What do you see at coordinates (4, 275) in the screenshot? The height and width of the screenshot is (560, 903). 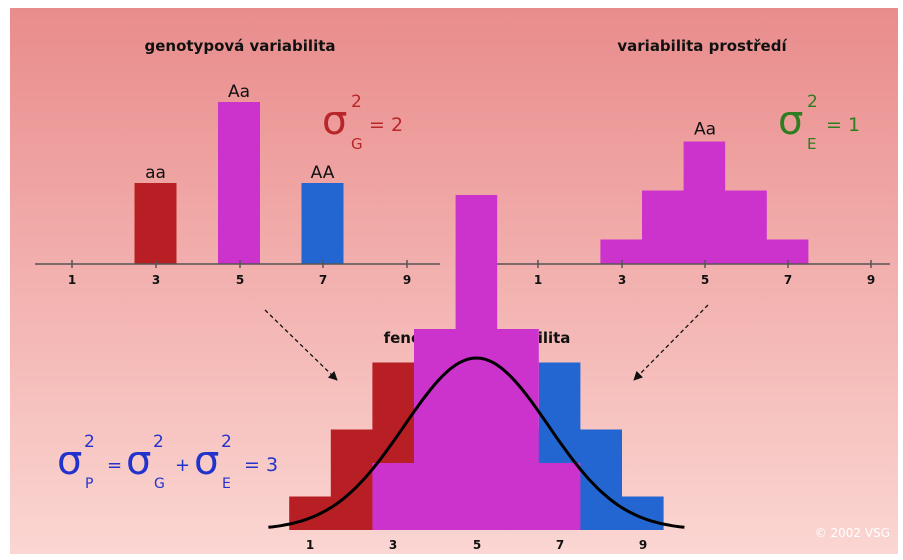 I see `edge-notch` at bounding box center [4, 275].